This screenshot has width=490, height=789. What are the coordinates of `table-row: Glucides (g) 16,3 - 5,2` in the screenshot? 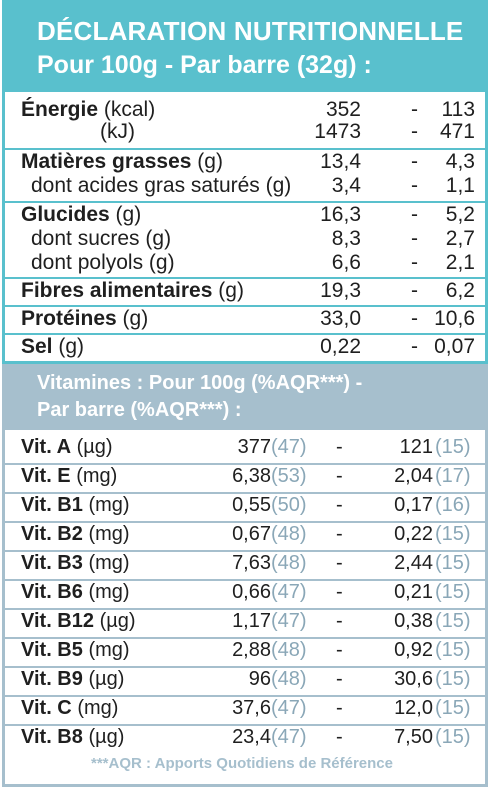 It's located at (245, 215).